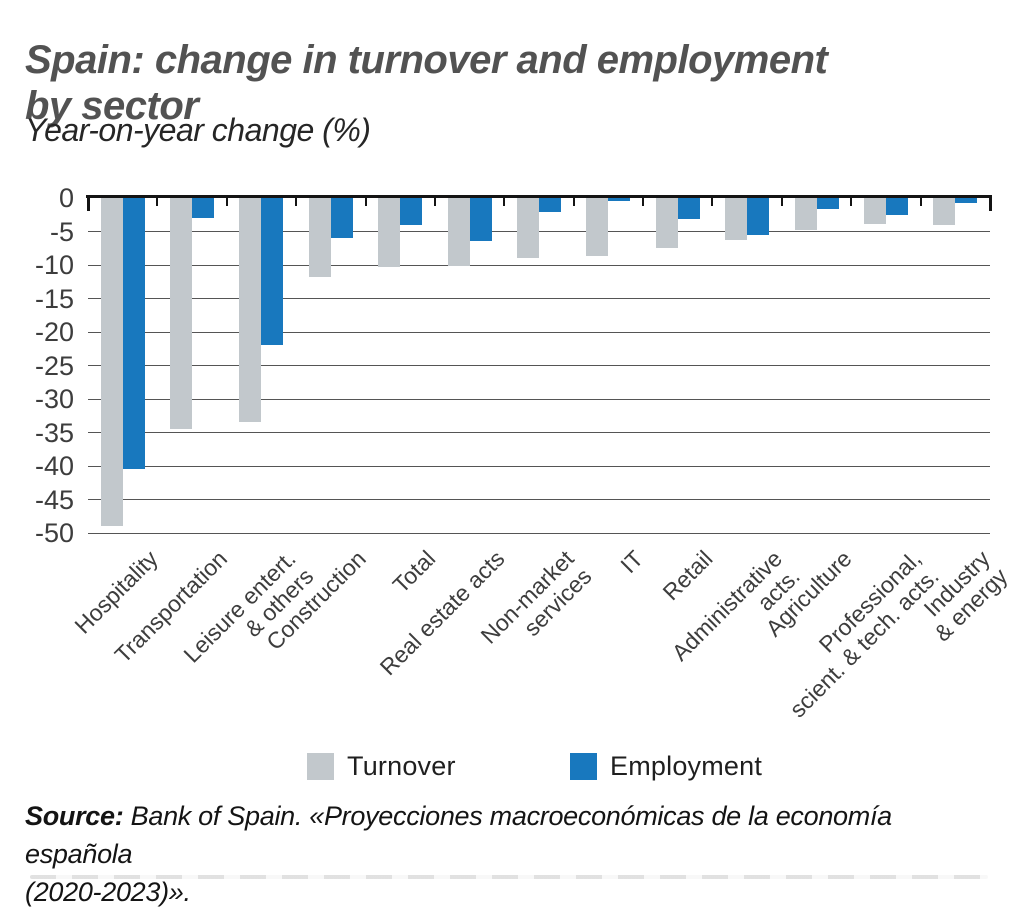  I want to click on turnover-swatch-icon, so click(320, 766).